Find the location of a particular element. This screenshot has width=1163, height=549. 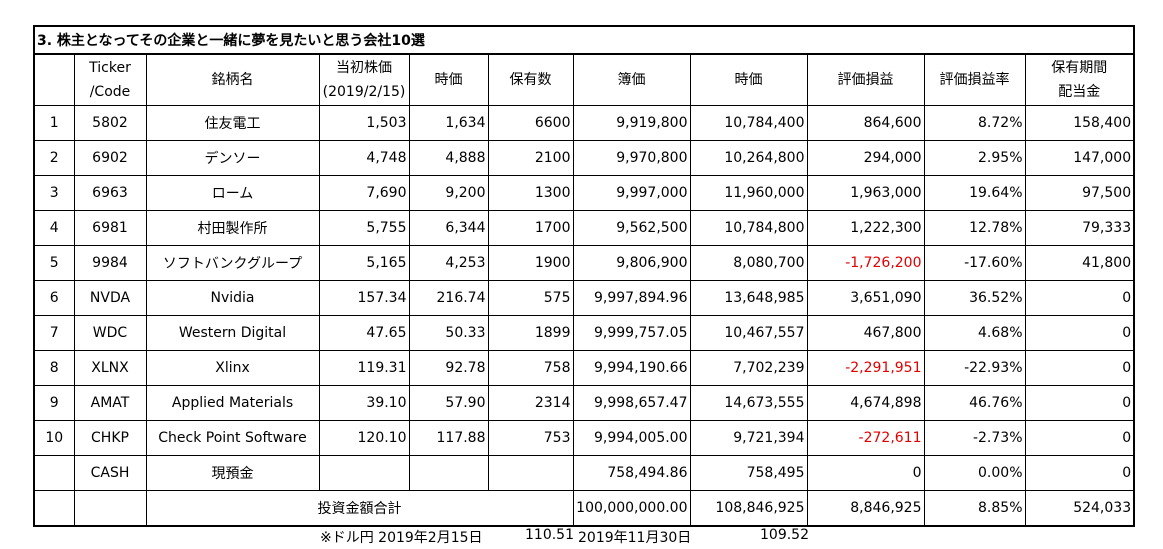

cell: 8.72% is located at coordinates (974, 123).